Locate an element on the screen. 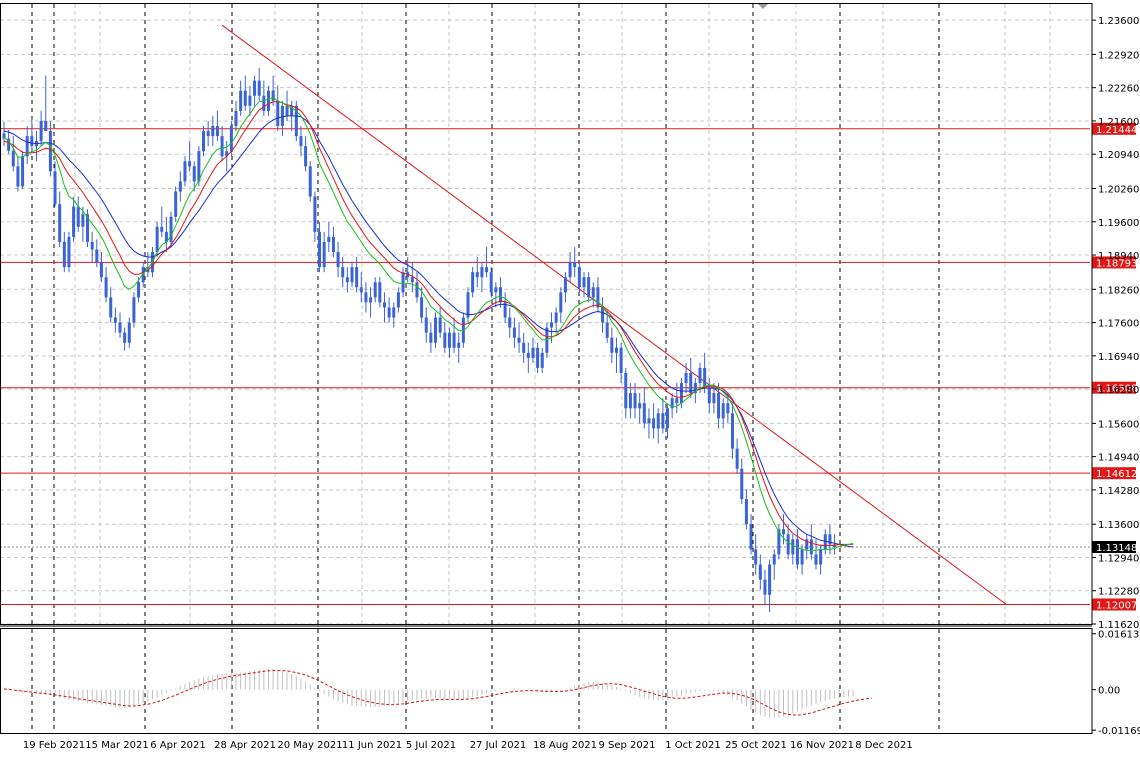 The image size is (1140, 760). y-tick-label: 1.23600 is located at coordinates (1118, 21).